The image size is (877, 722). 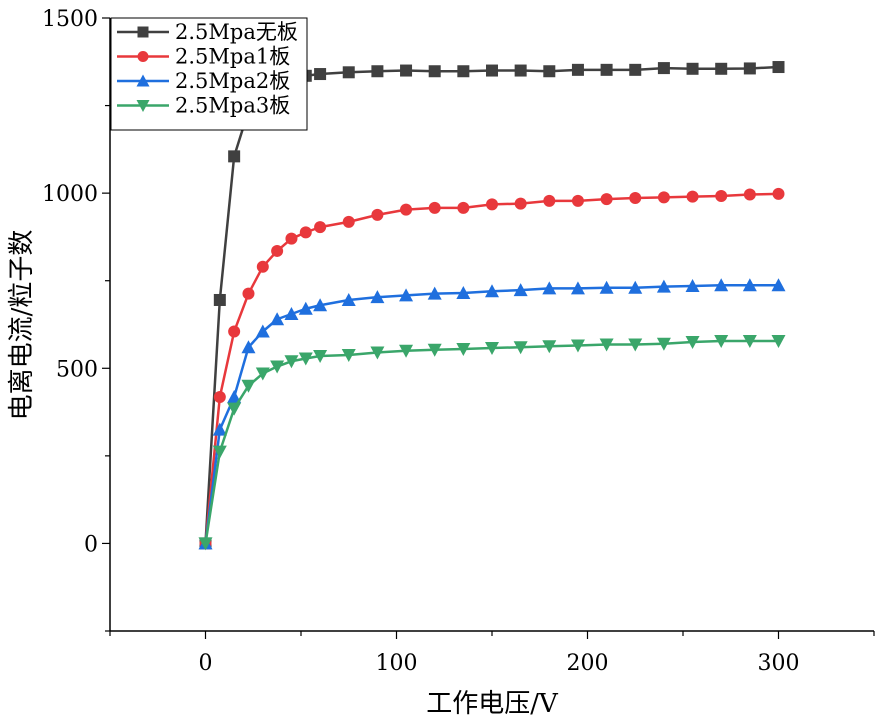 I want to click on x-tick-label: 100, so click(x=397, y=663).